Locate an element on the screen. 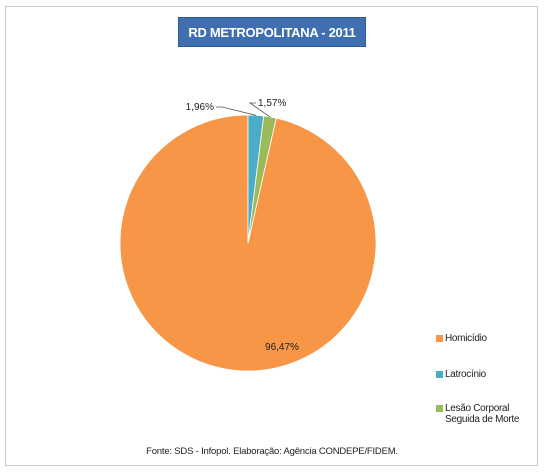 Image resolution: width=544 pixels, height=475 pixels. data-label-latrocinio: 1,96% is located at coordinates (200, 107).